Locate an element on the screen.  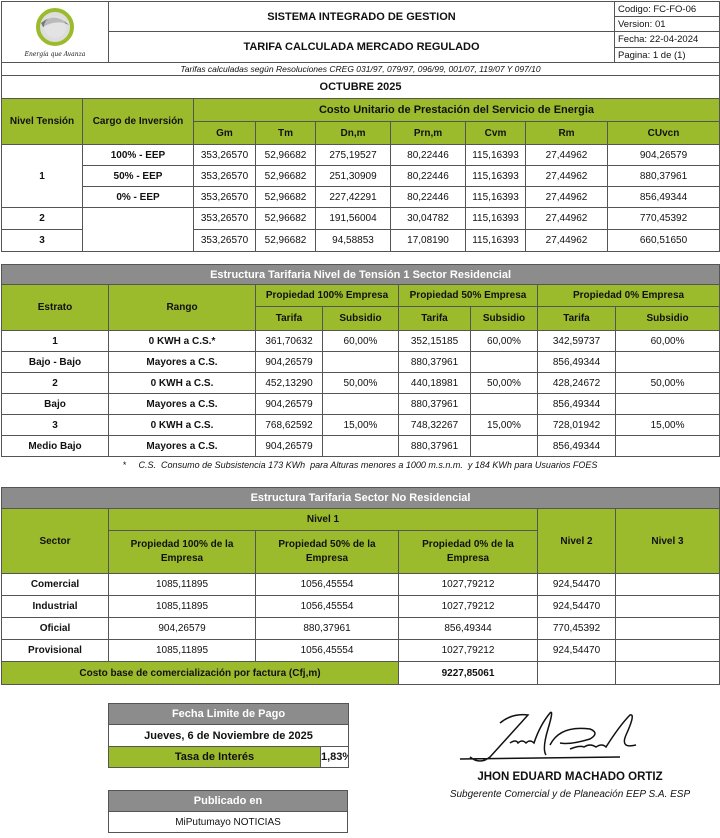
estrato-cell: 3 is located at coordinates (55, 425).